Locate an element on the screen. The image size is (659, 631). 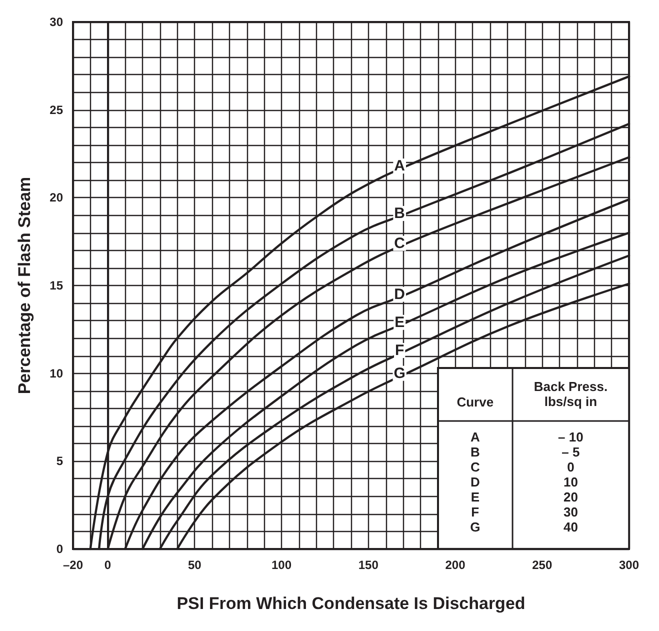
y-tick-label: 5 is located at coordinates (60, 461).